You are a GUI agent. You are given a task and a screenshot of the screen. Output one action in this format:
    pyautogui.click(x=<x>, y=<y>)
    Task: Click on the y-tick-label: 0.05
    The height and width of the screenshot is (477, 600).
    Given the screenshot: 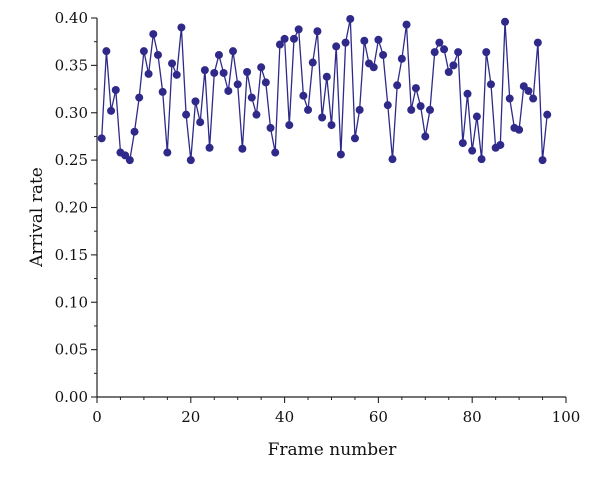 What is the action you would take?
    pyautogui.click(x=71, y=350)
    